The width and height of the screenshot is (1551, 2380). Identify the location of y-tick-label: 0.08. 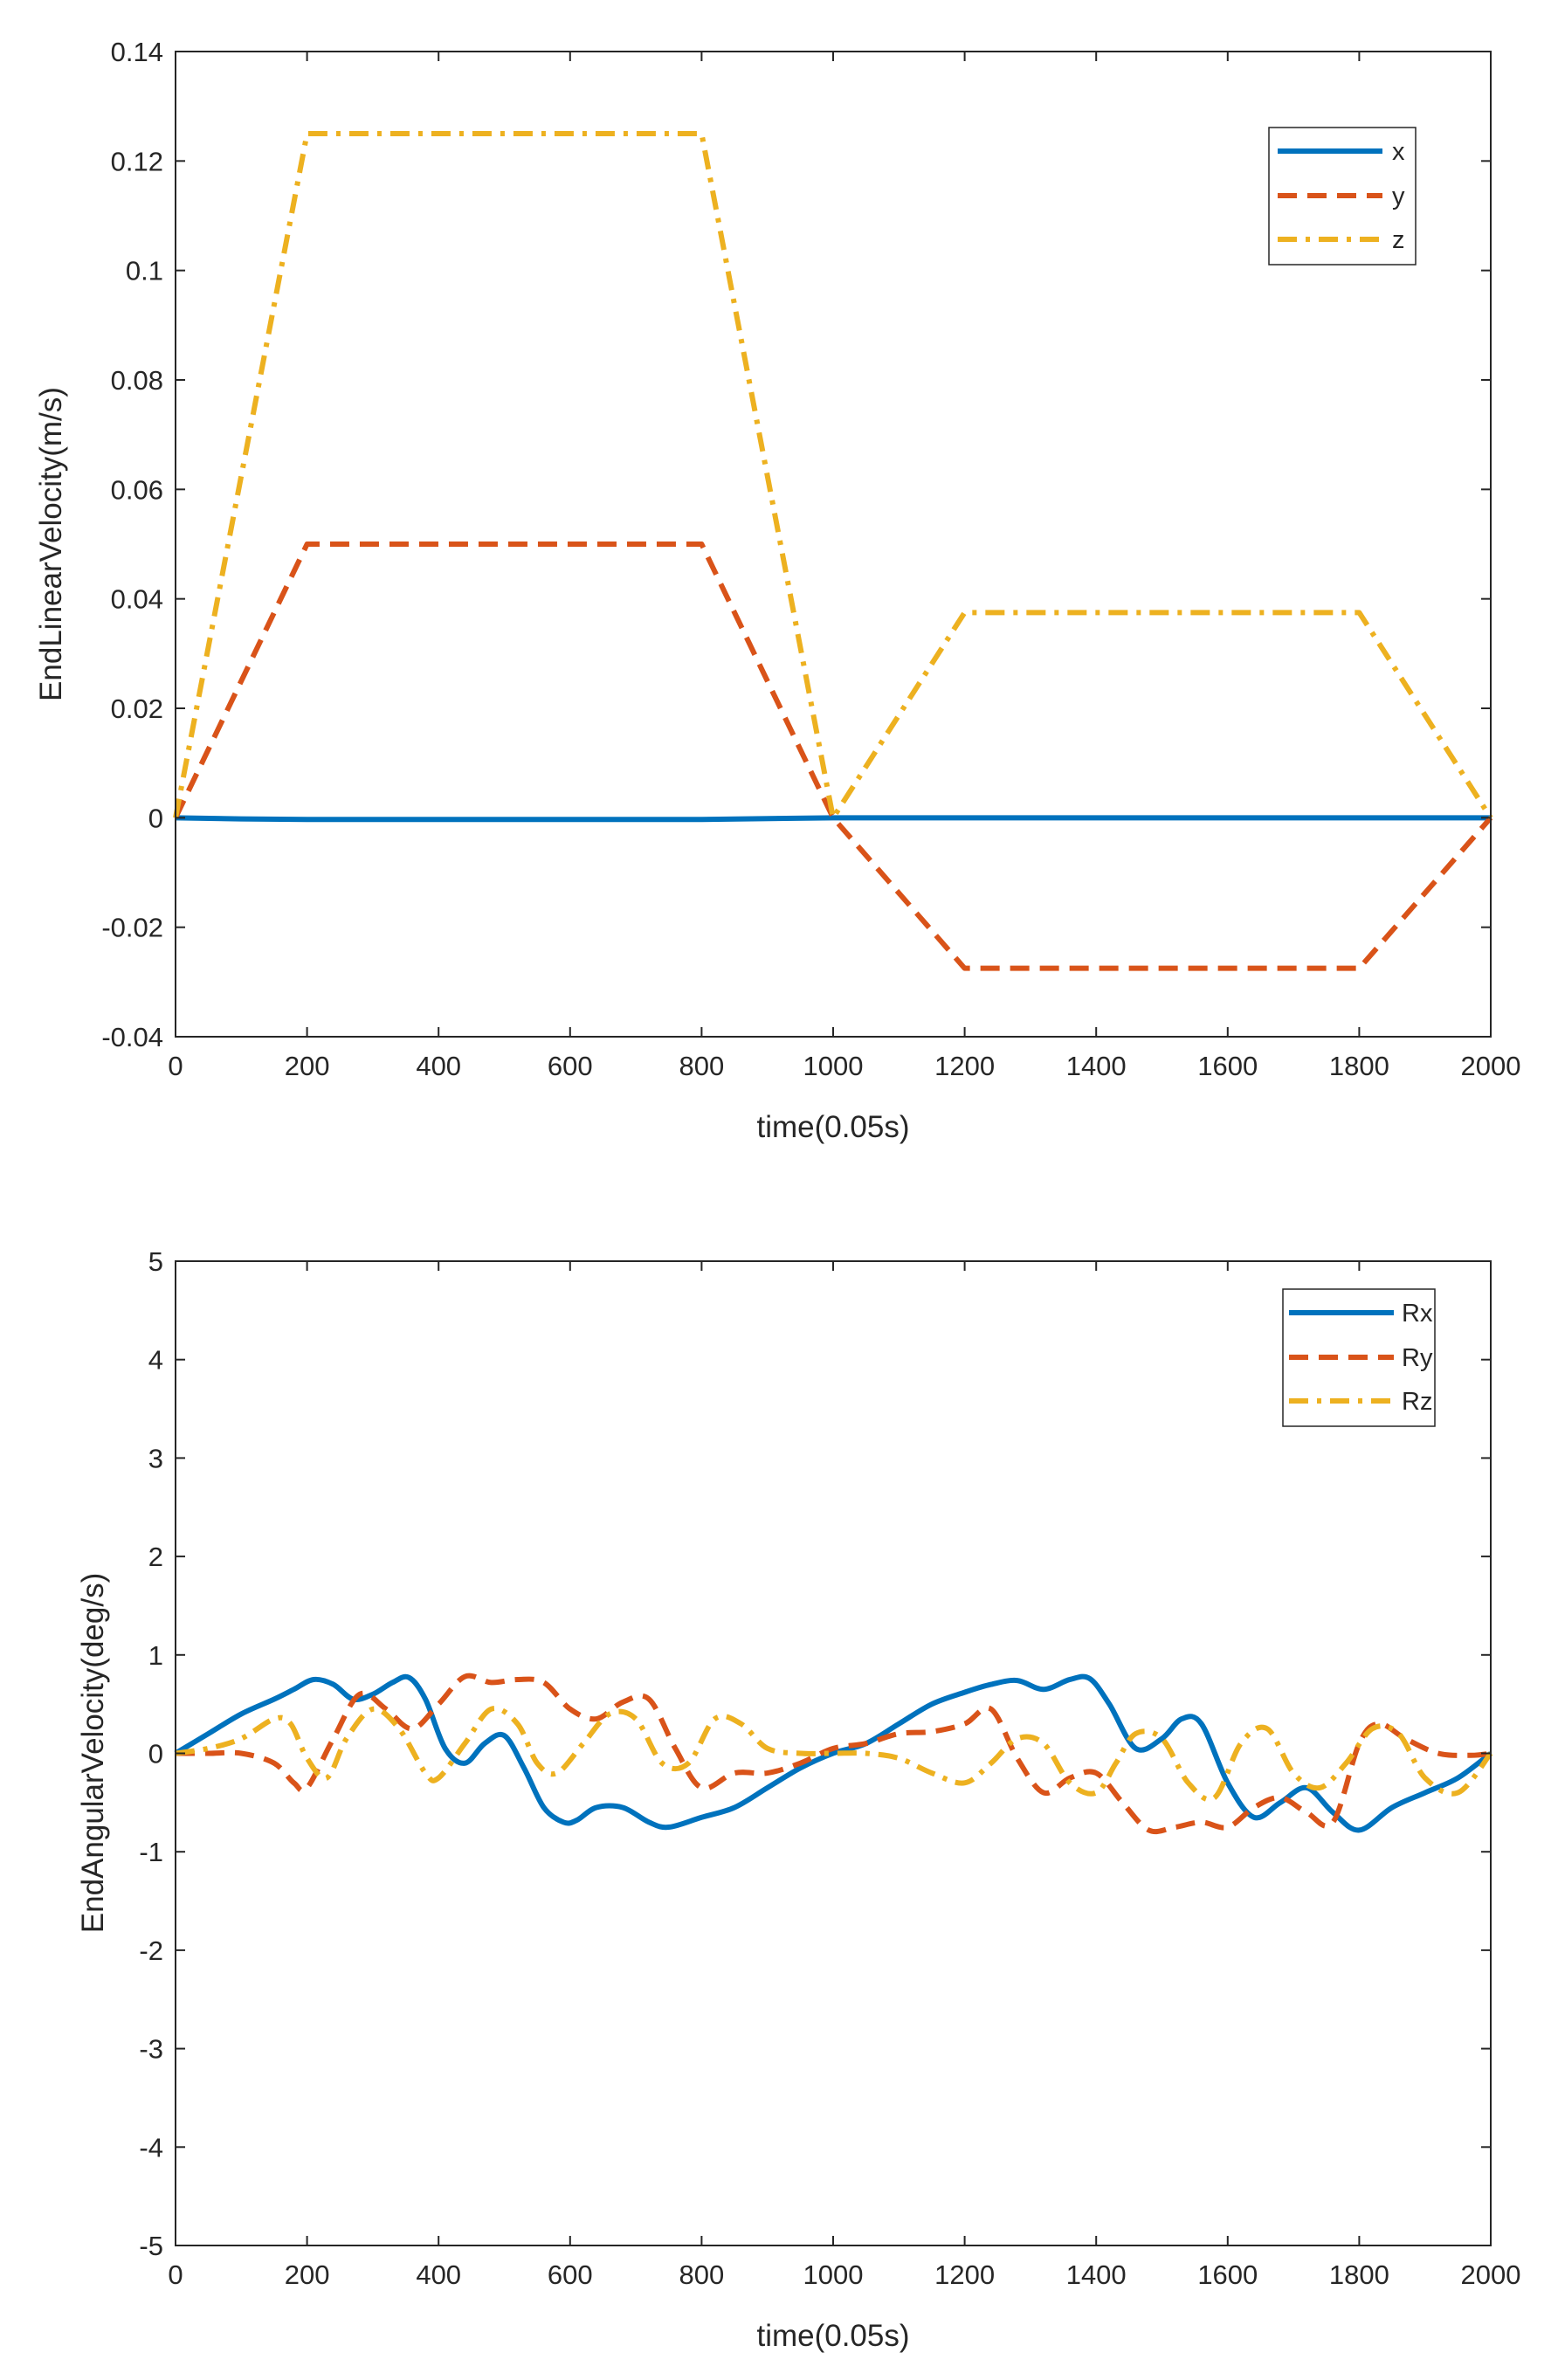
(137, 380).